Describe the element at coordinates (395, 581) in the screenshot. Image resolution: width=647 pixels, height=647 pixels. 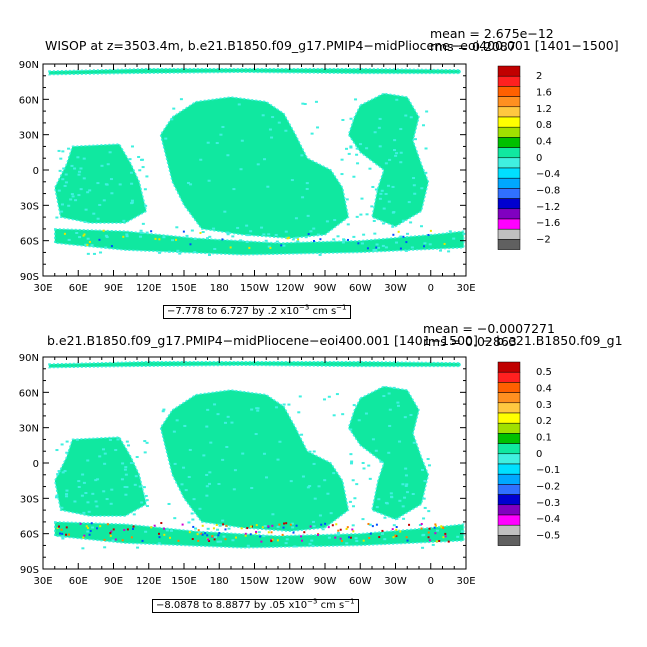
I see `lon-tick-label: 30W` at that location.